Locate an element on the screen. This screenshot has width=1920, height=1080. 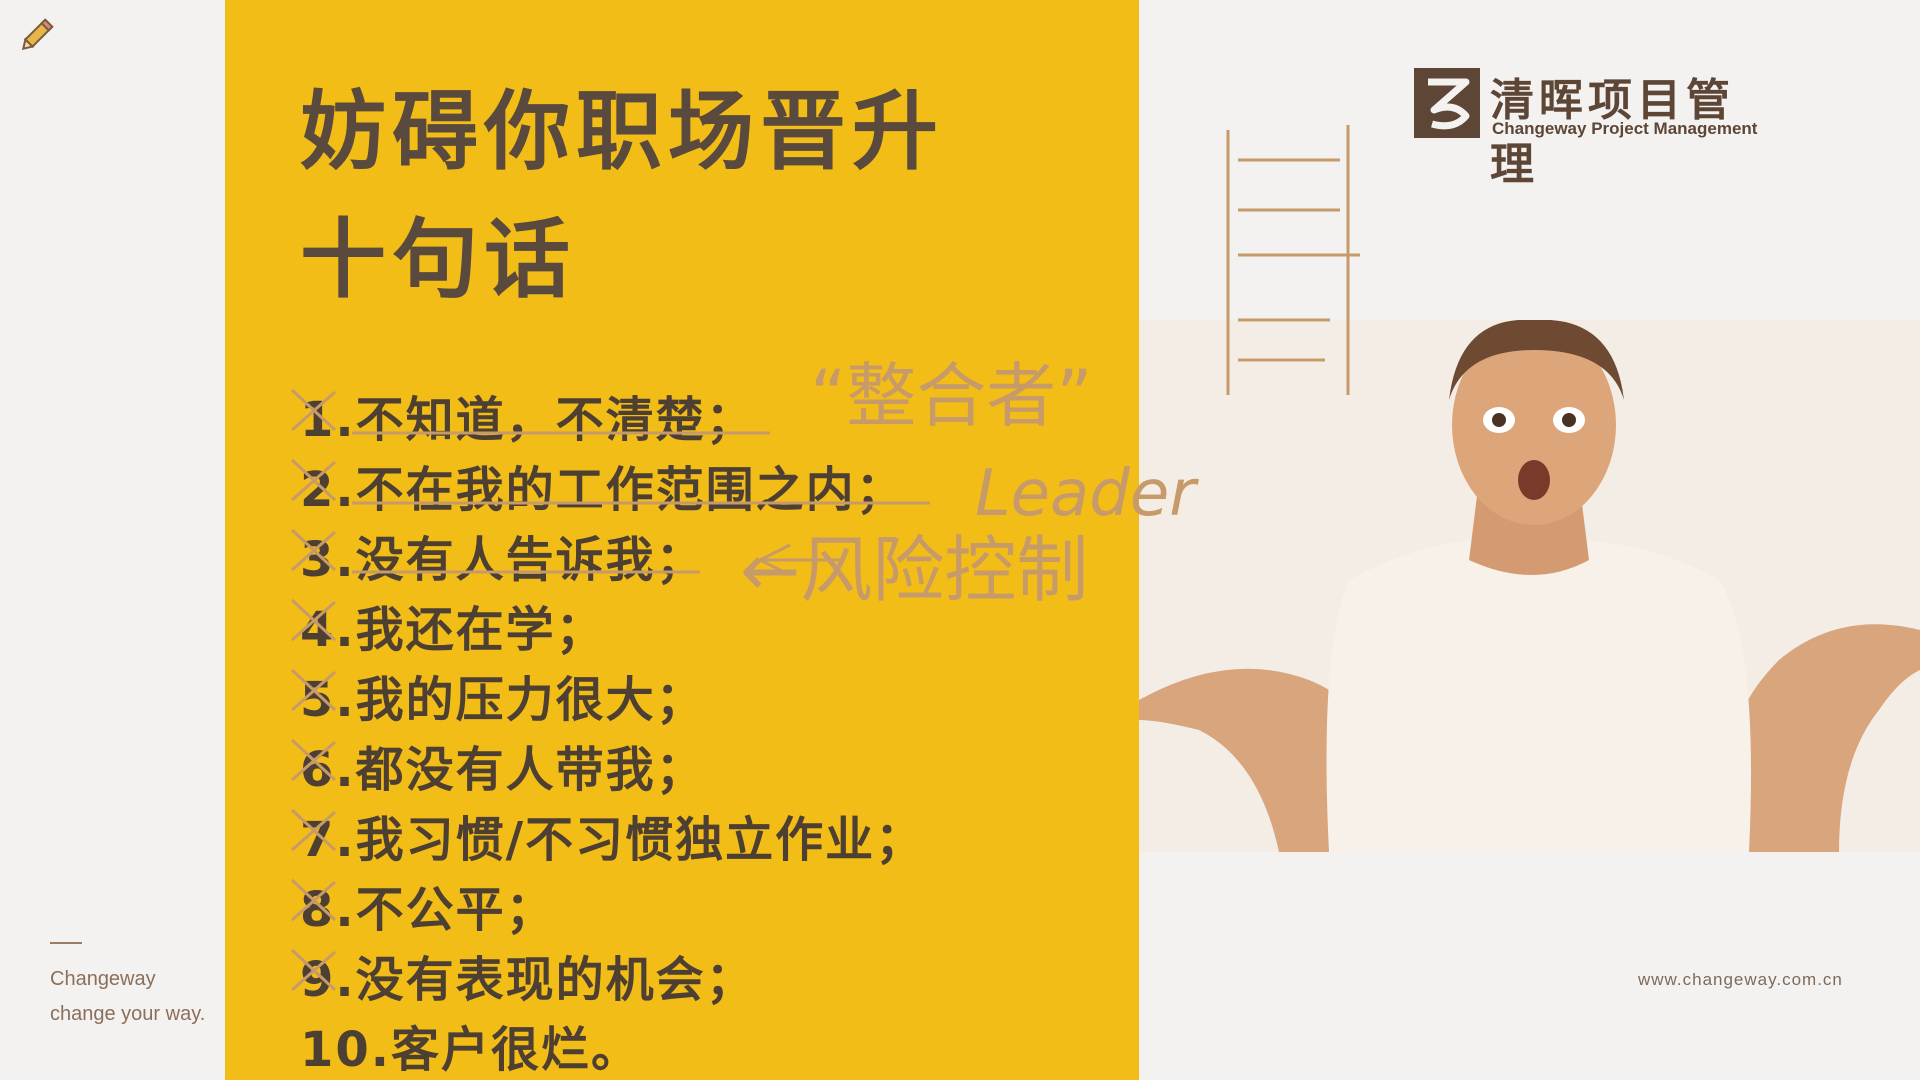
list-item: 6.都没有人带我； is located at coordinates (503, 770).